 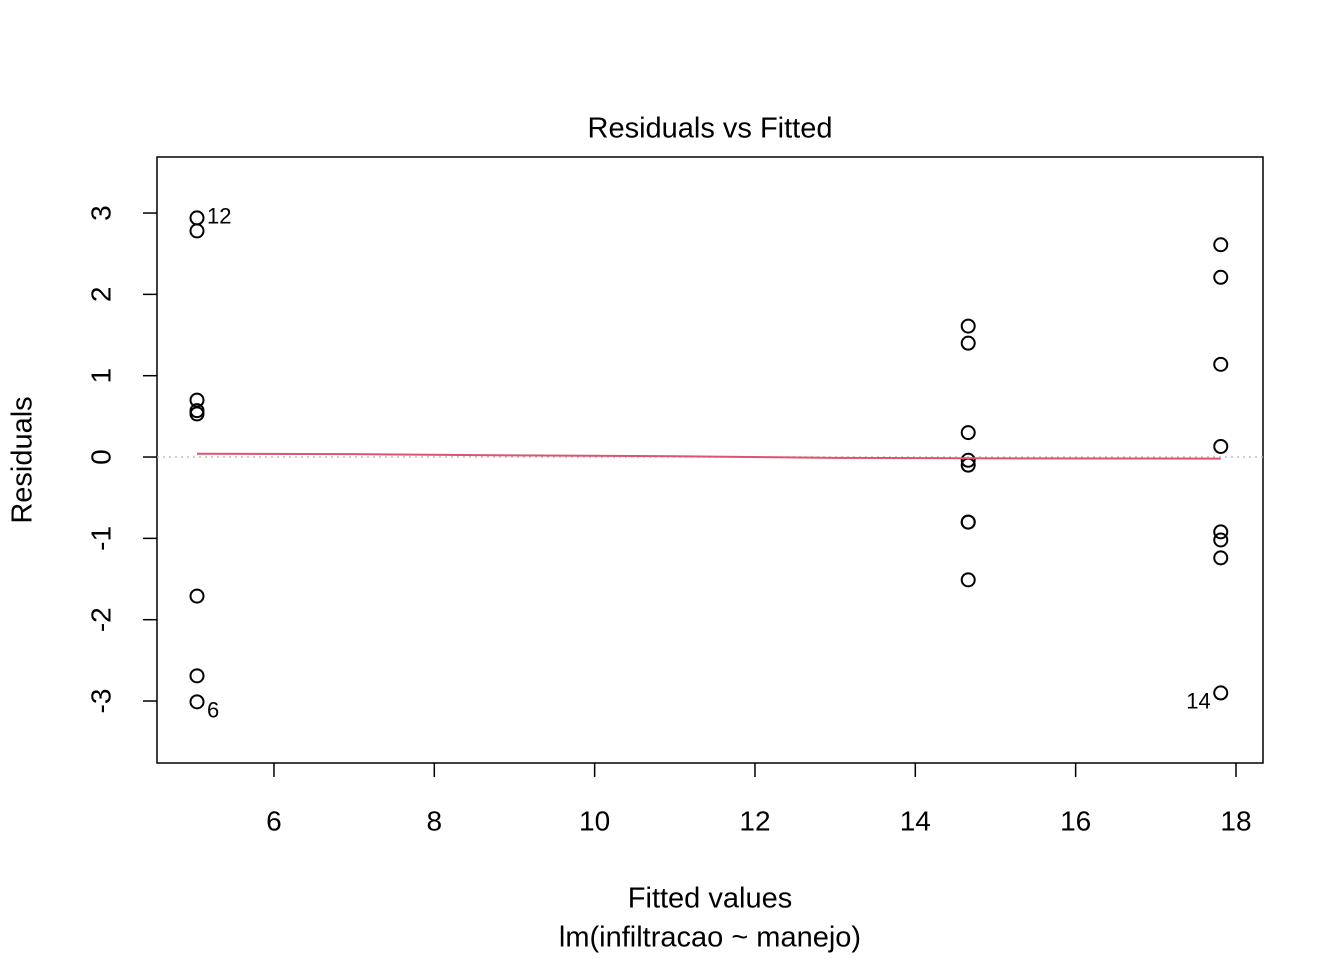 I want to click on y-tick-label: 2, so click(x=100, y=295).